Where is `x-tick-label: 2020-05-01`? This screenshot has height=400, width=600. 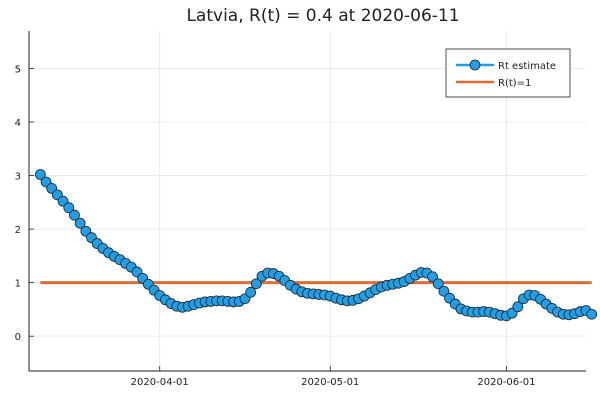
x-tick-label: 2020-05-01 is located at coordinates (330, 382).